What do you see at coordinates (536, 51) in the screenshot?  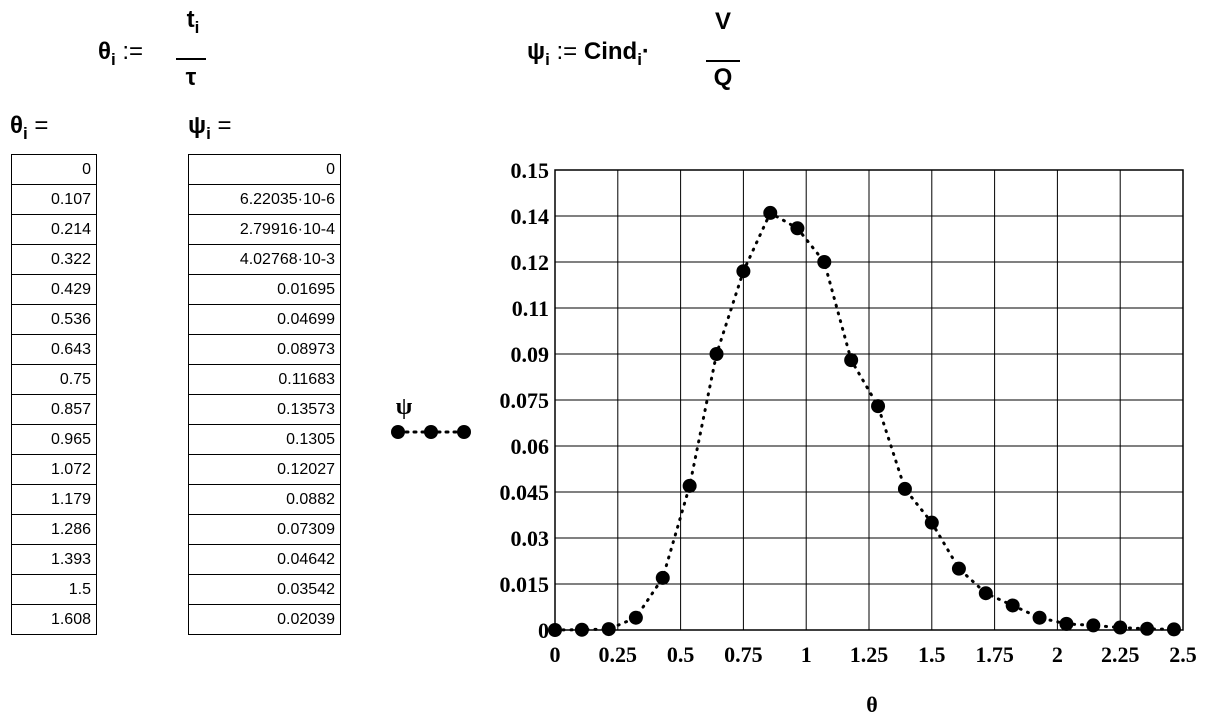 I see `psi-symbol: ψ` at bounding box center [536, 51].